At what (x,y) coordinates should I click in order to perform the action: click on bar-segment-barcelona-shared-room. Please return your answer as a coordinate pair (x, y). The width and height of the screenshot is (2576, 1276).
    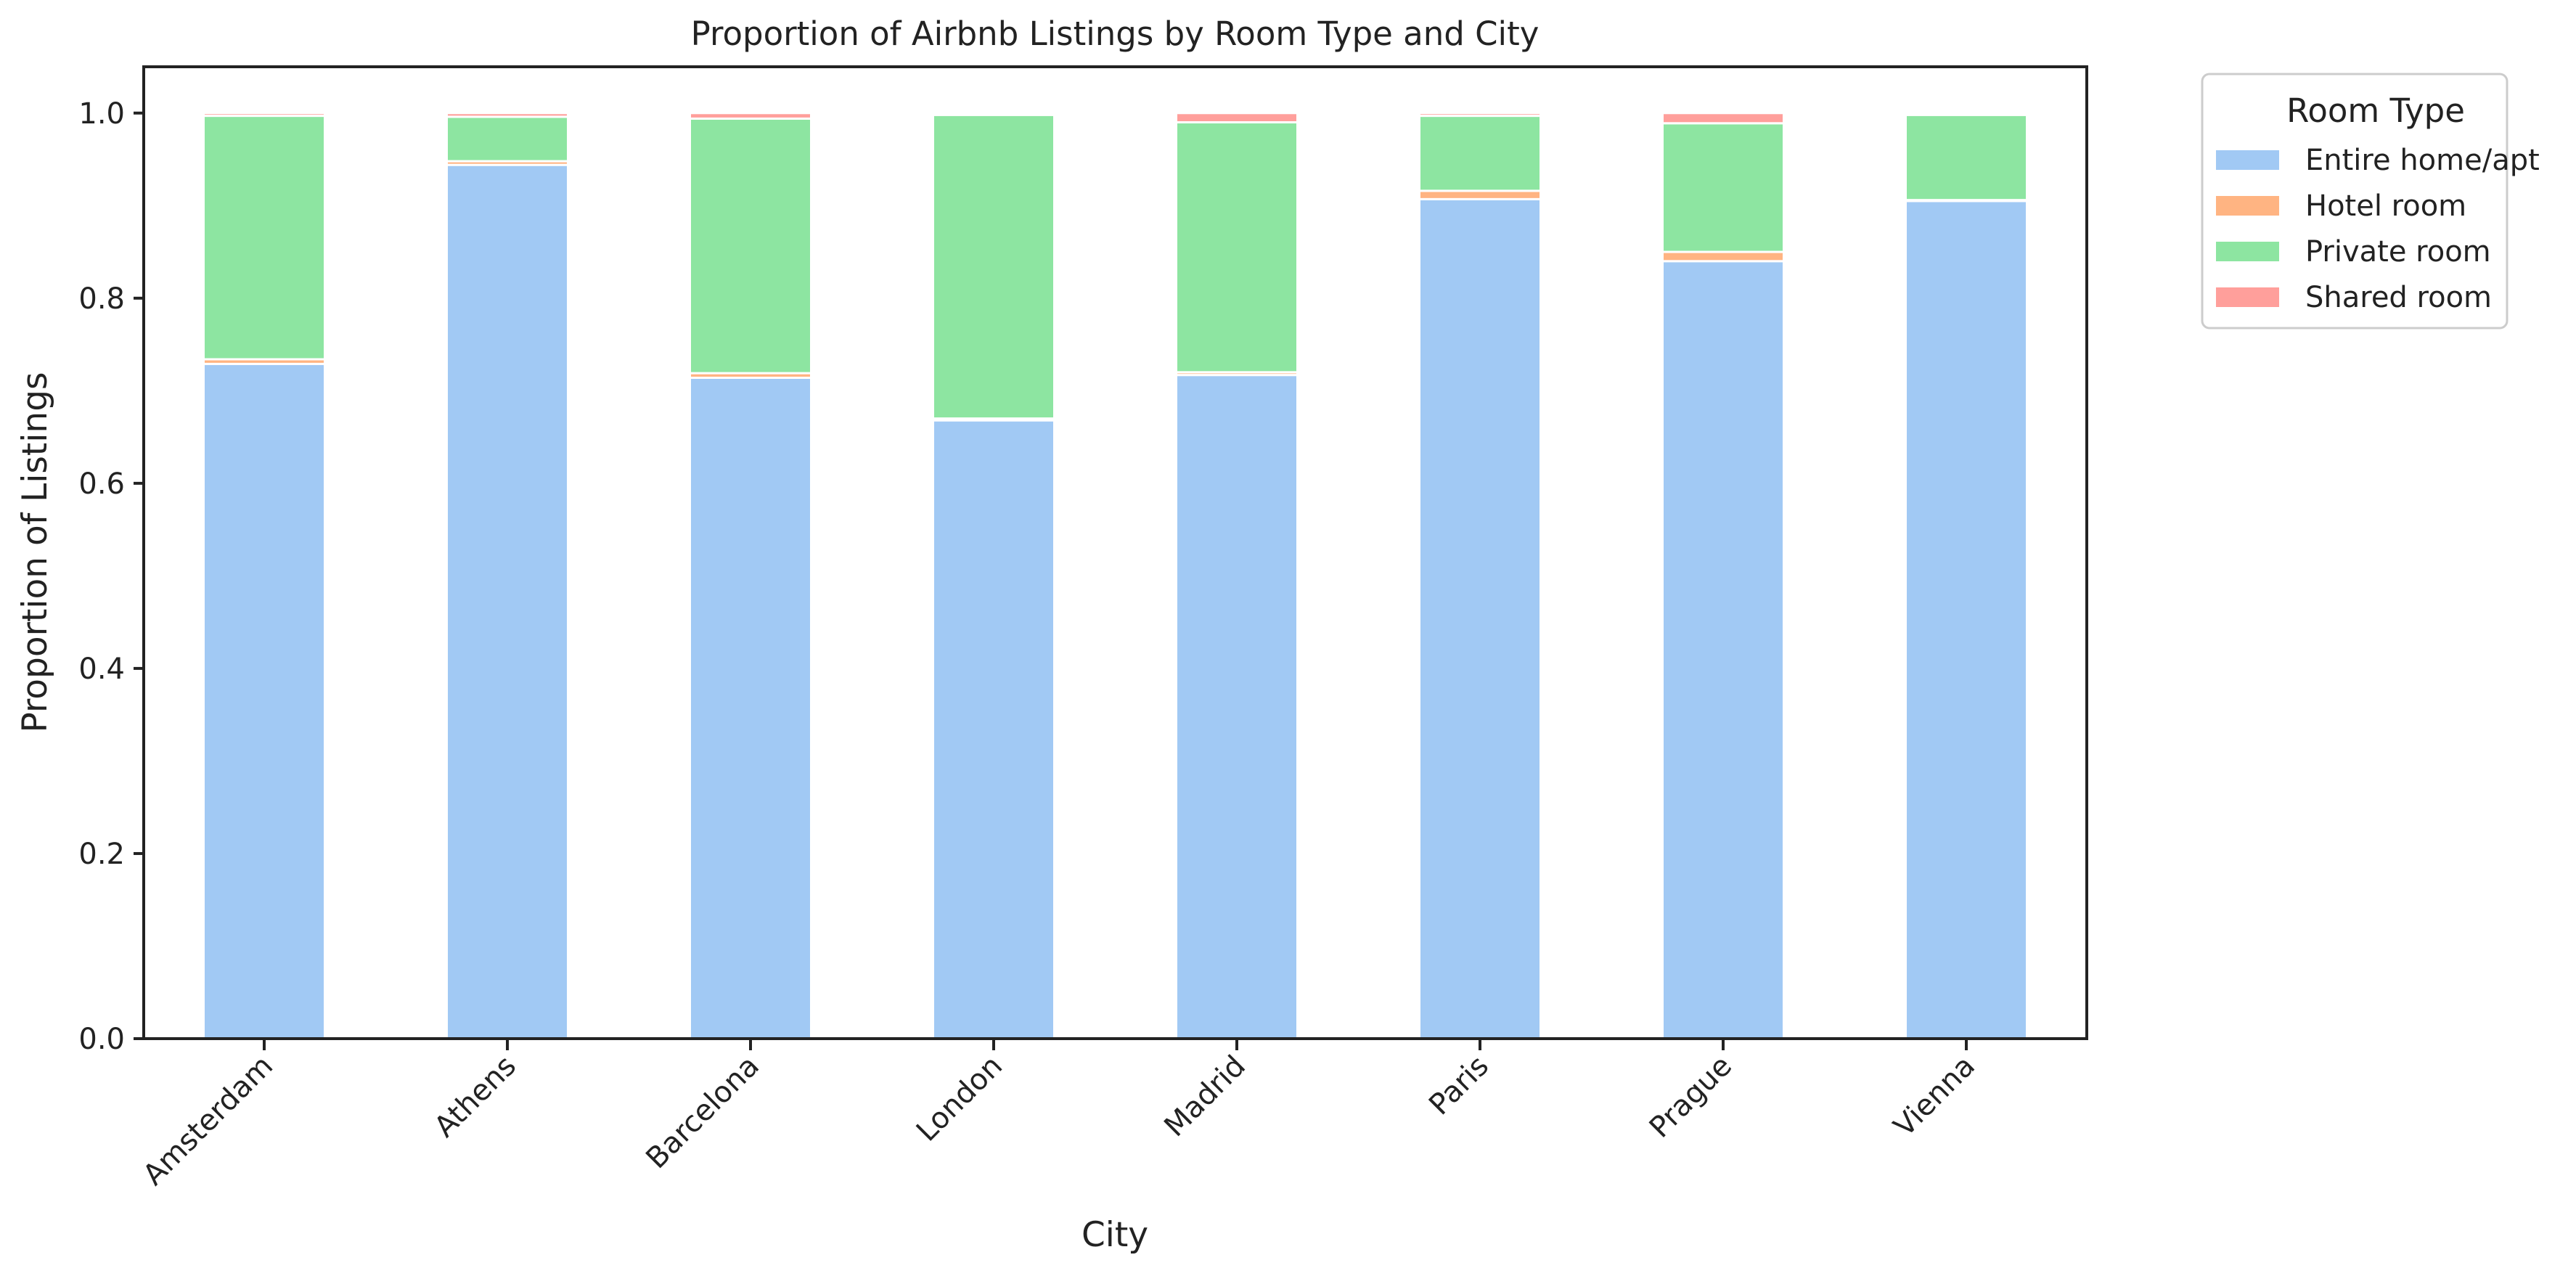
    Looking at the image, I should click on (750, 116).